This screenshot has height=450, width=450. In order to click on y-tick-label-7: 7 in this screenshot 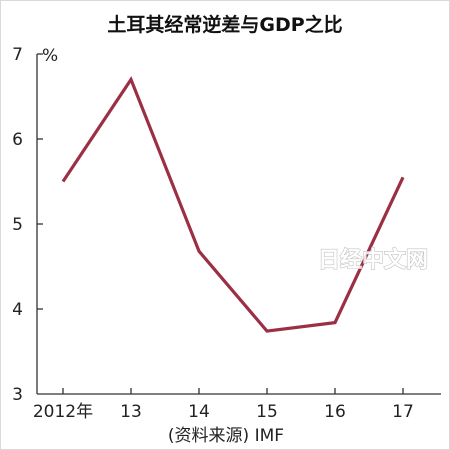, I will do `click(17, 55)`.